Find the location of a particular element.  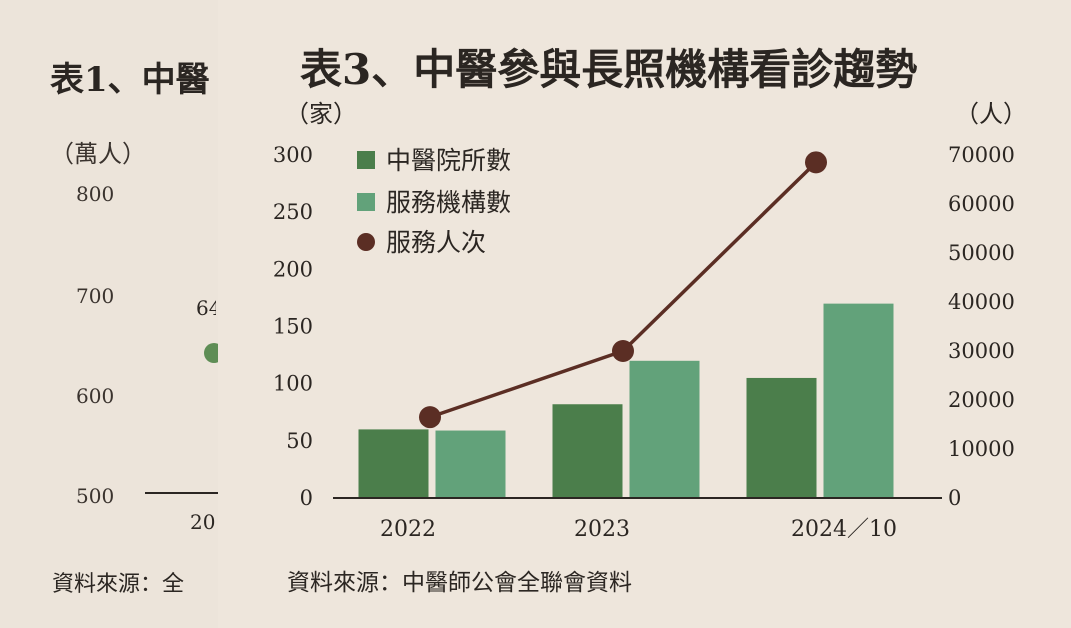

background-y-tick: 800 is located at coordinates (95, 194).